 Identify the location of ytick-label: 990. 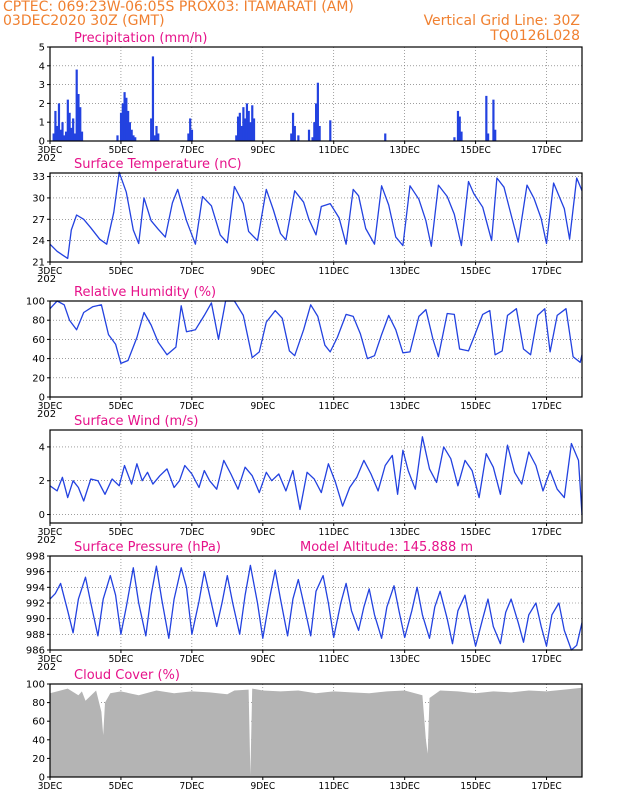
(35, 619).